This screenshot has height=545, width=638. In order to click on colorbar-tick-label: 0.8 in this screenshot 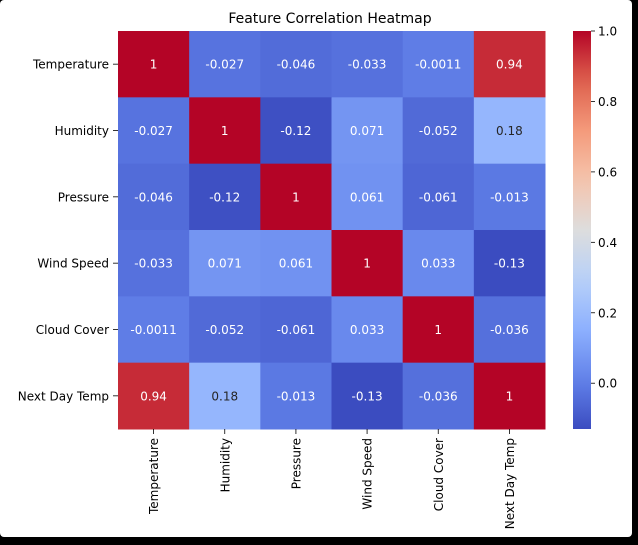, I will do `click(607, 102)`.